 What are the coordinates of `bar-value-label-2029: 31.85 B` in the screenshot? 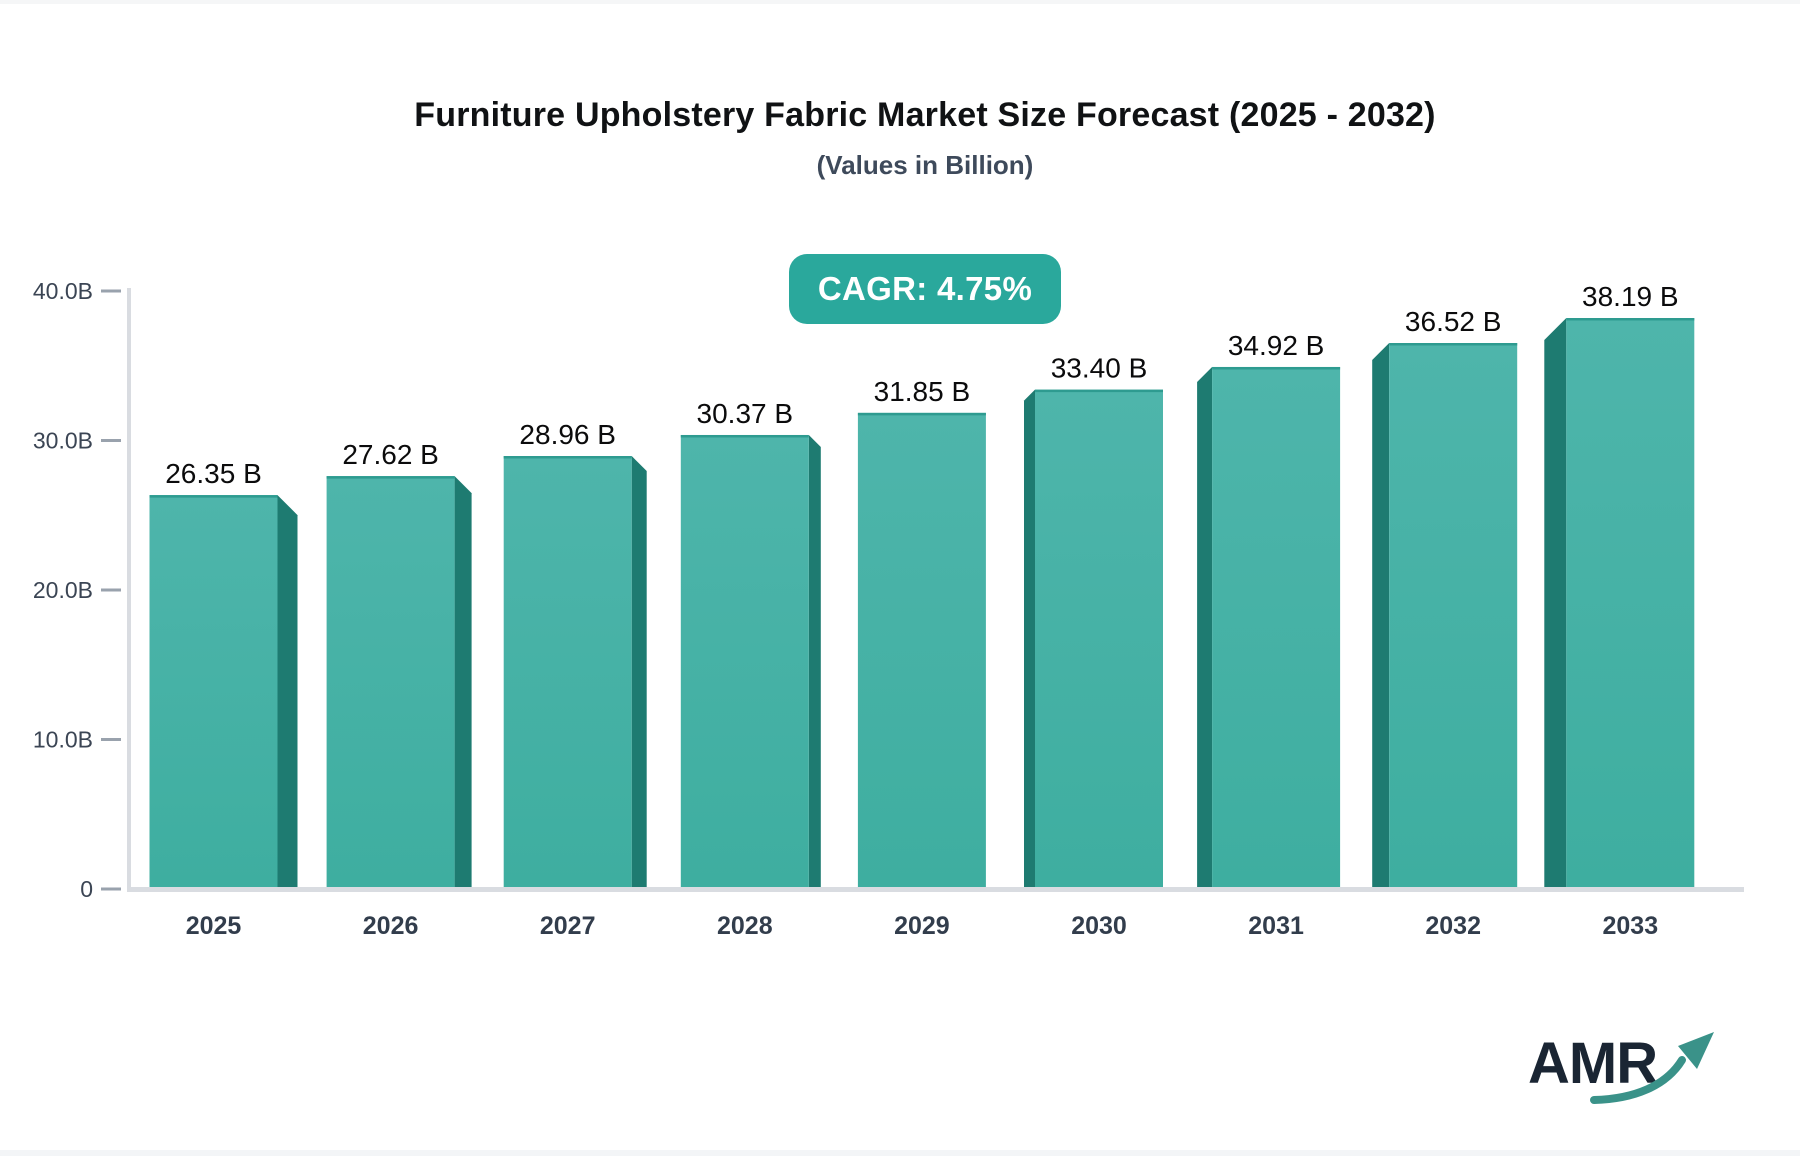 It's located at (922, 391).